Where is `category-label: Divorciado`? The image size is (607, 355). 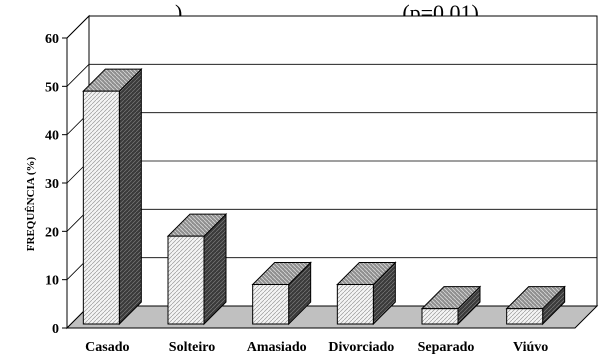 category-label: Divorciado is located at coordinates (361, 347).